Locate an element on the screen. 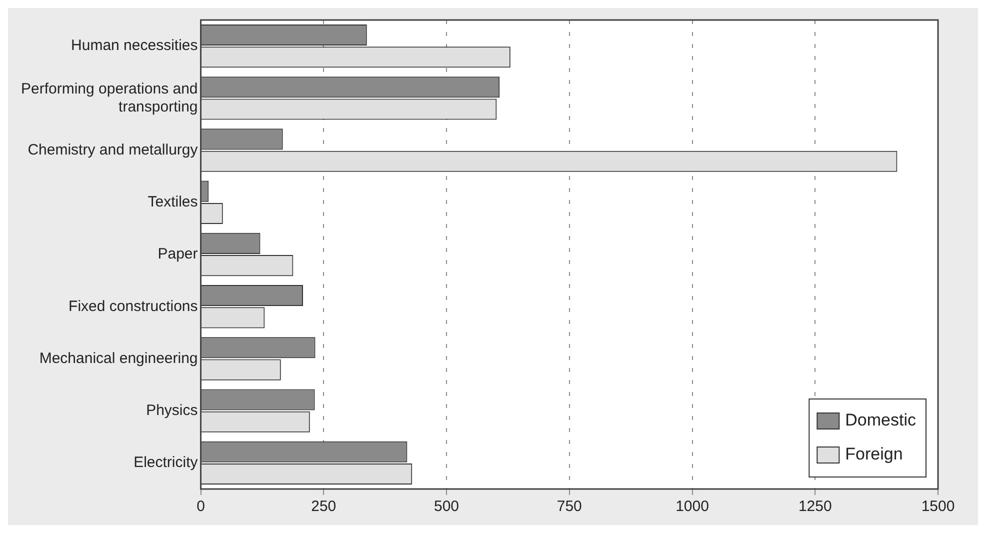  y-tick-label: Human necessities is located at coordinates (134, 45).